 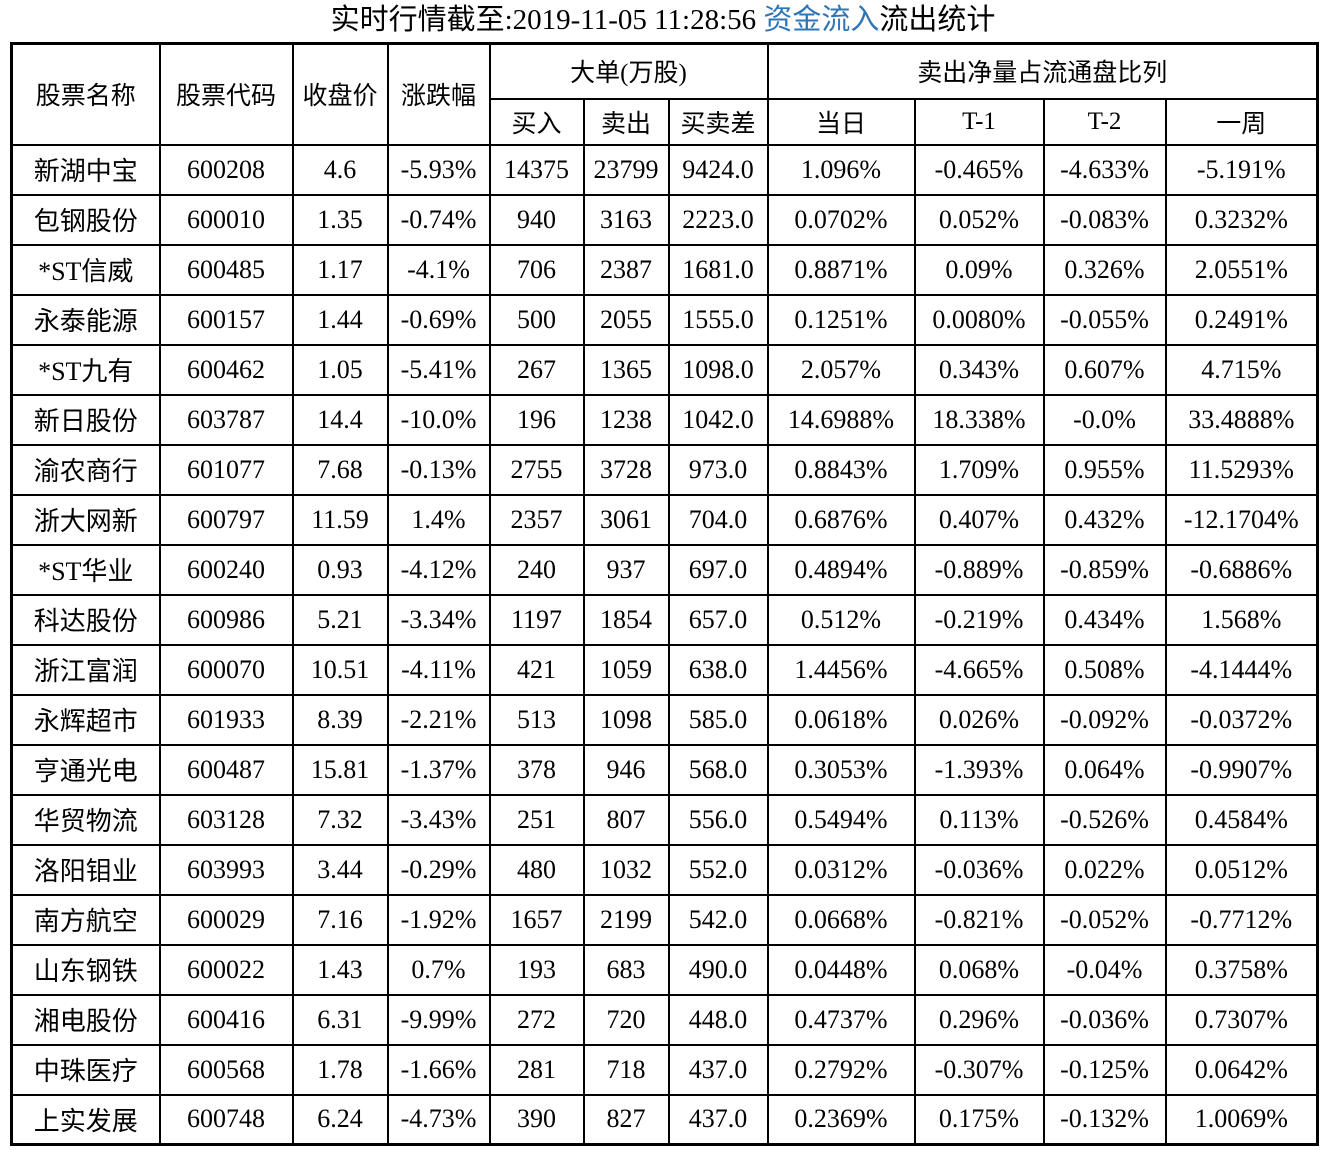 I want to click on cell-day-ratio: 0.2369%, so click(x=841, y=1119).